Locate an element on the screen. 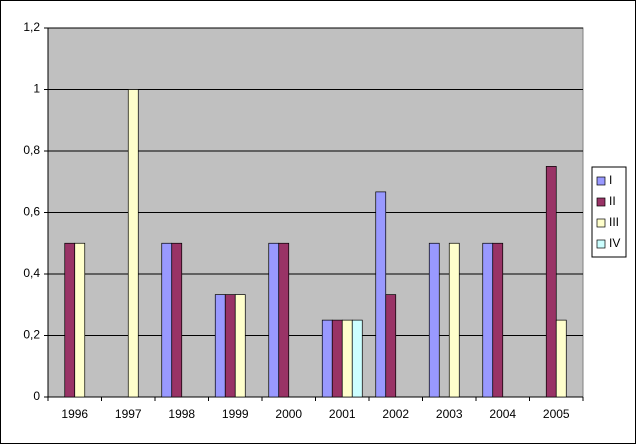 The image size is (636, 444). legend-label: IV is located at coordinates (614, 243).